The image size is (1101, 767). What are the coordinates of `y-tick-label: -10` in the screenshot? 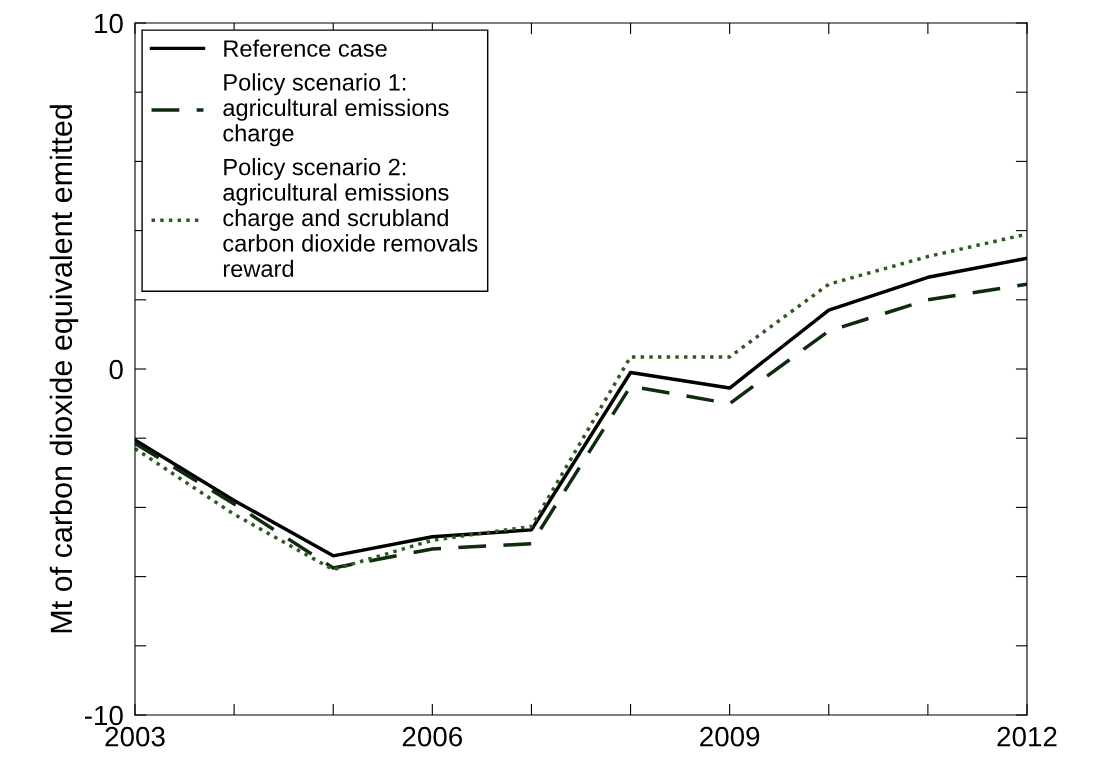 It's located at (103, 715).